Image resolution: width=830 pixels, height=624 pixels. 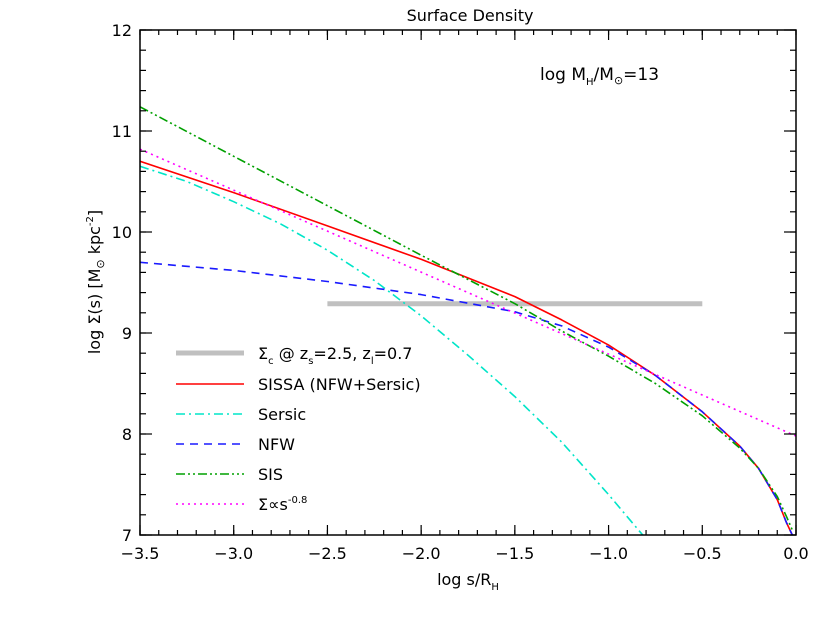 I want to click on x-tick-label: −2.0, so click(x=421, y=553).